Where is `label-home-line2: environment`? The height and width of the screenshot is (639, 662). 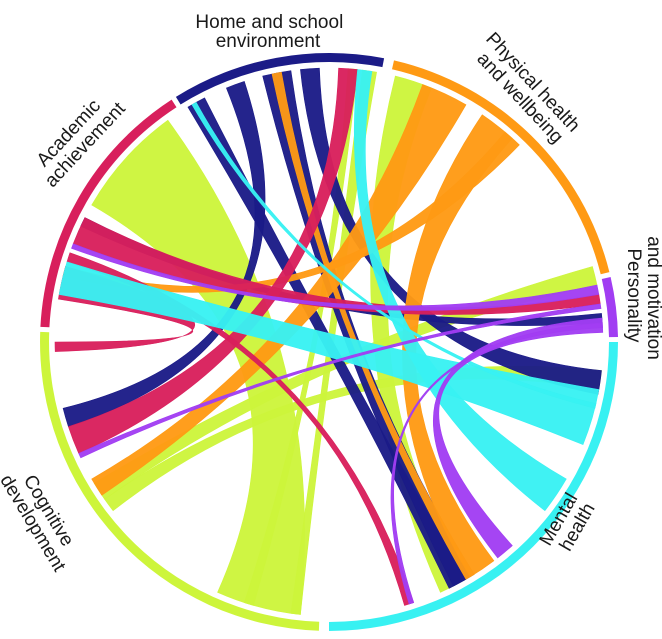 label-home-line2: environment is located at coordinates (268, 41).